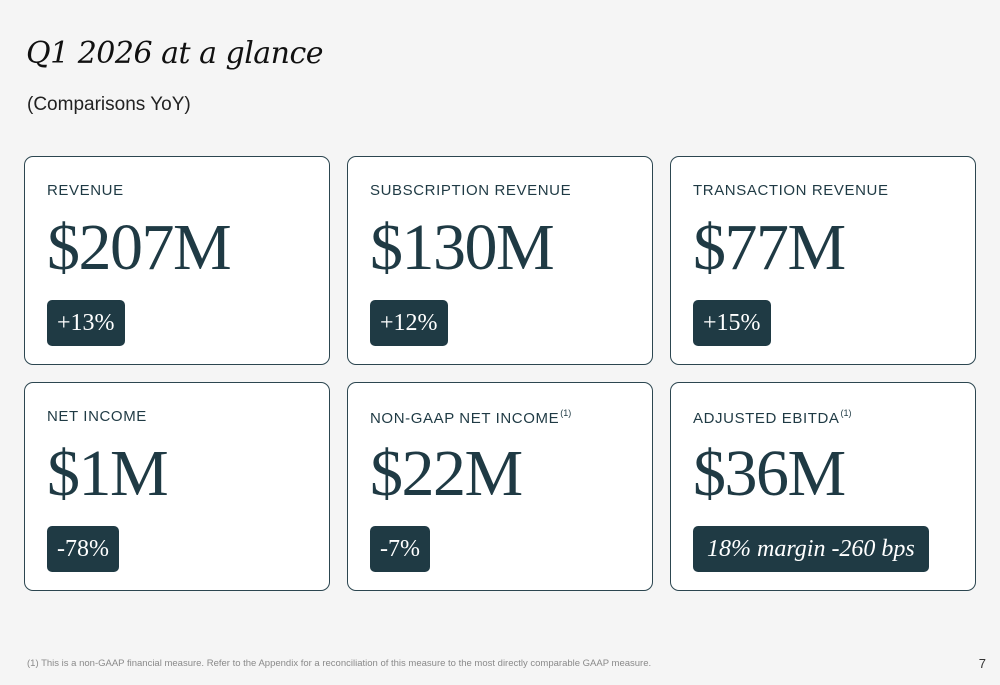 This screenshot has width=1000, height=685. Describe the element at coordinates (732, 323) in the screenshot. I see `change-badge: +15%` at that location.